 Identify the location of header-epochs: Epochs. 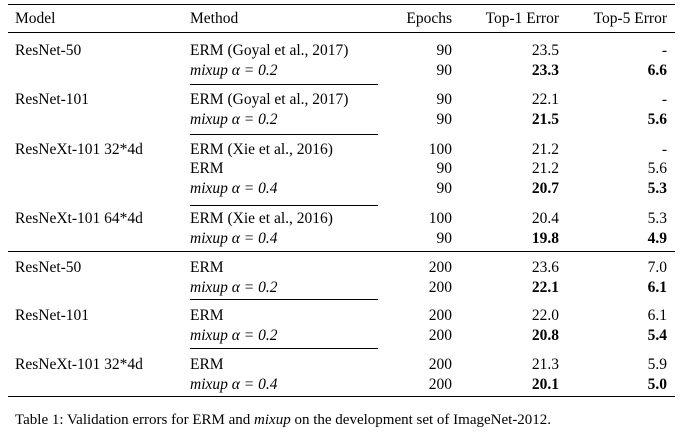
(429, 18).